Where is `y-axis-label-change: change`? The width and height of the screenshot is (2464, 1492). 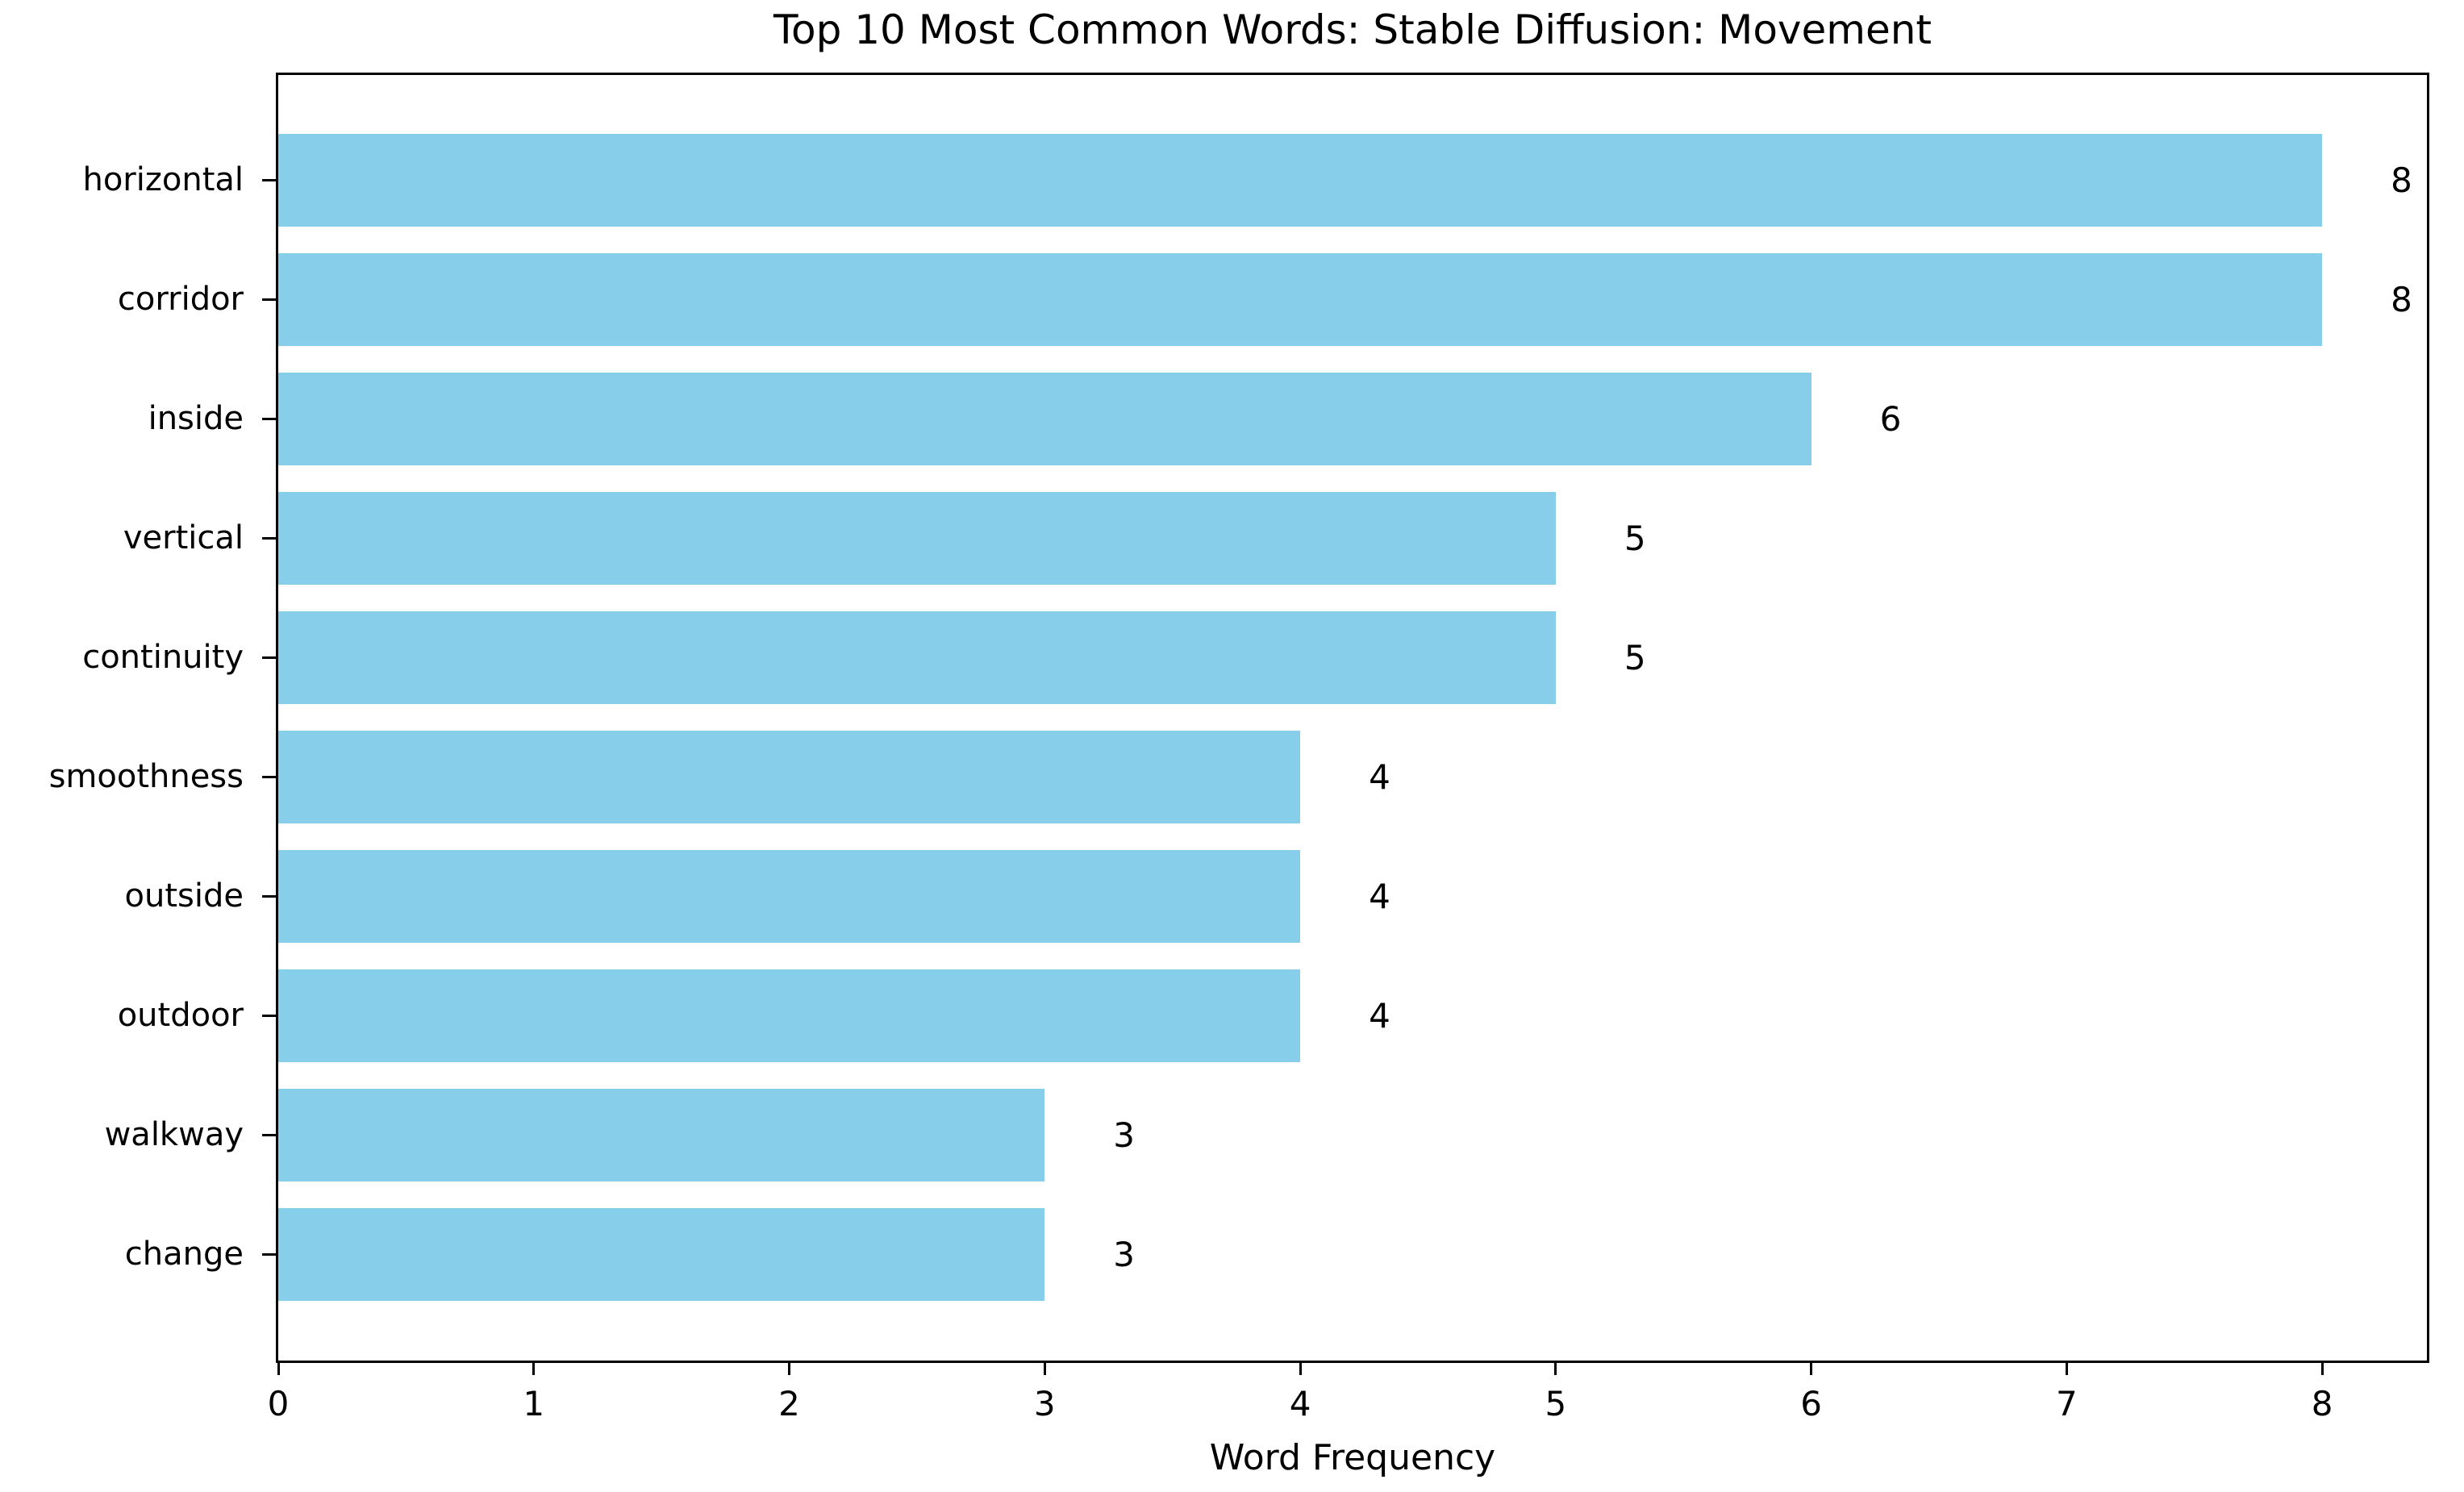 y-axis-label-change: change is located at coordinates (184, 1254).